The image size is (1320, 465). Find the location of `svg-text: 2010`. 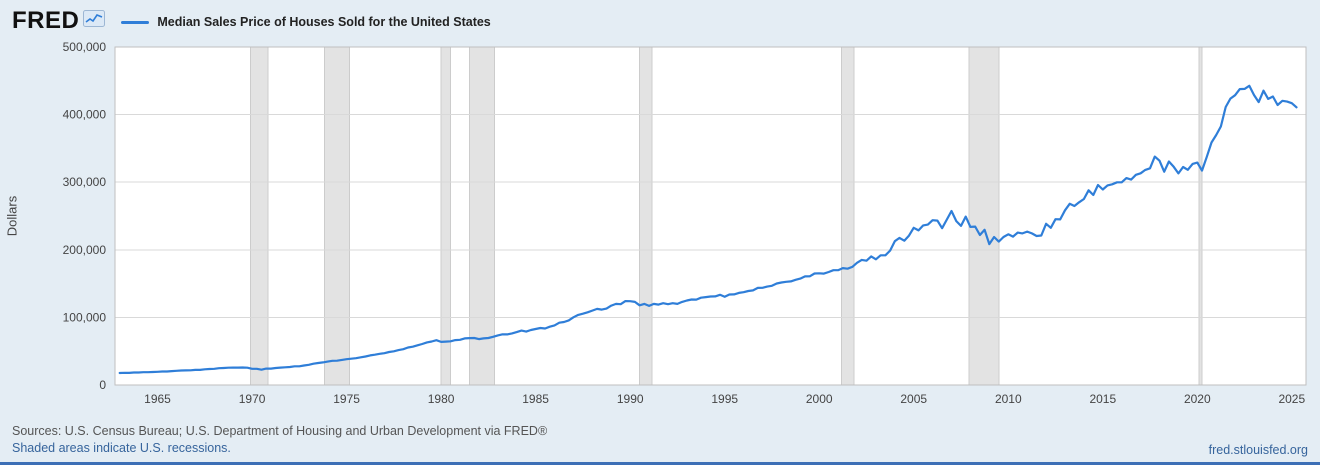

svg-text: 2010 is located at coordinates (1008, 399).